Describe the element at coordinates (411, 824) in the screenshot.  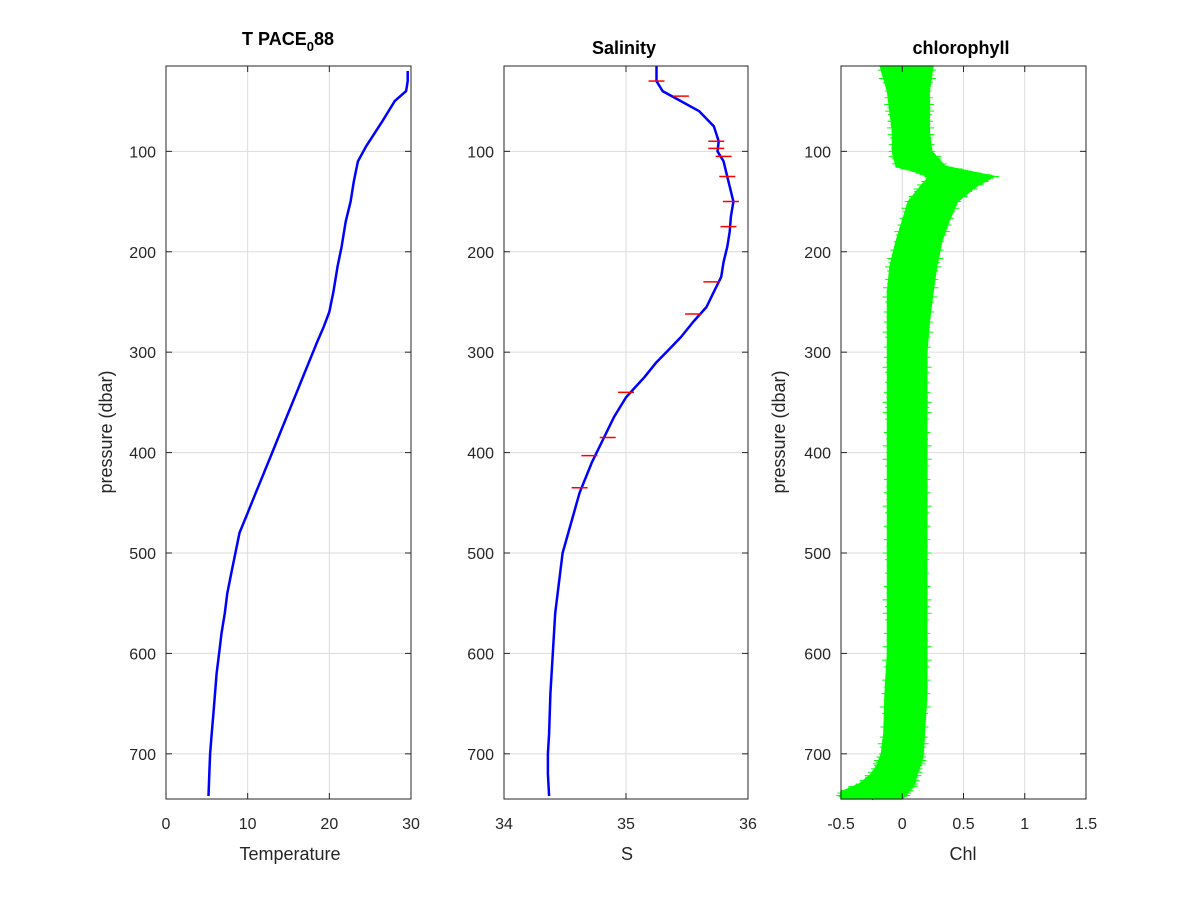
I see `temperature-xtick-label-3: 30` at that location.